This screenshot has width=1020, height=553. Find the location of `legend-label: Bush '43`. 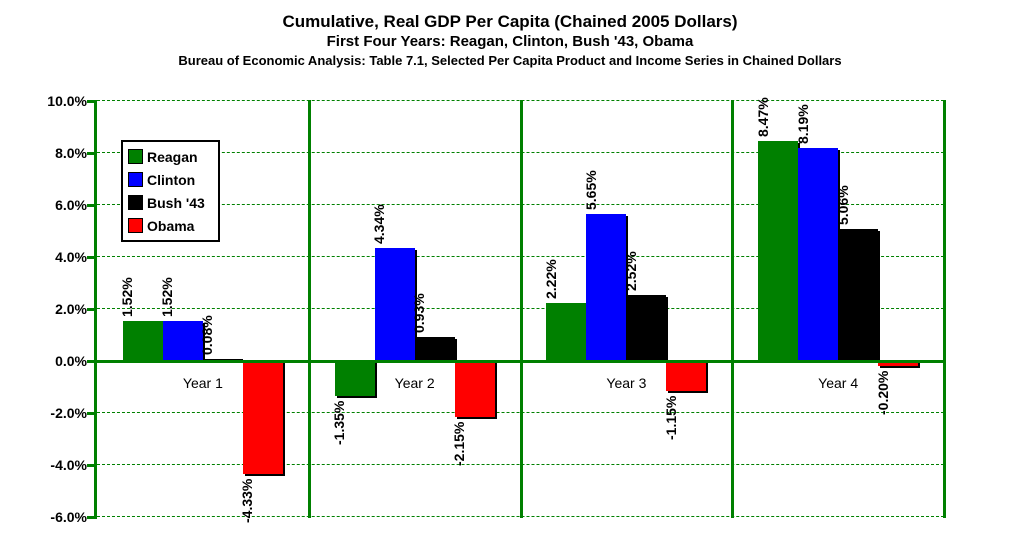

legend-label: Bush '43 is located at coordinates (176, 202).